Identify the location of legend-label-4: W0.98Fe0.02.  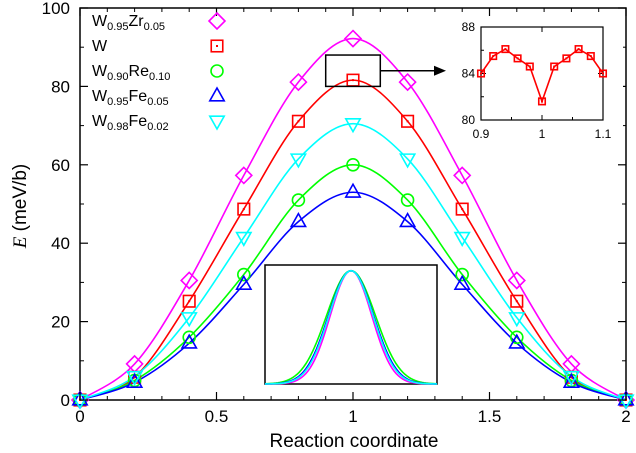
(130, 123).